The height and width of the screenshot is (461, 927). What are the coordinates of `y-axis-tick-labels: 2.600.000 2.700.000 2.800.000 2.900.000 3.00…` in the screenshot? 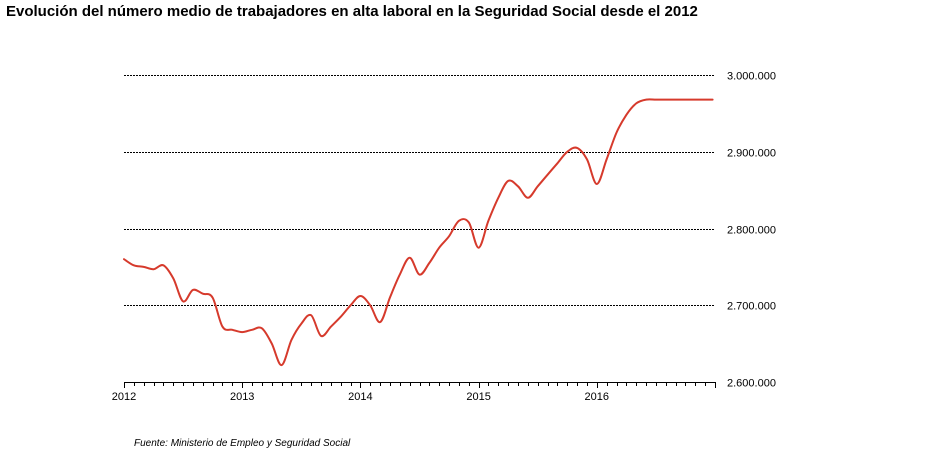 It's located at (751, 230).